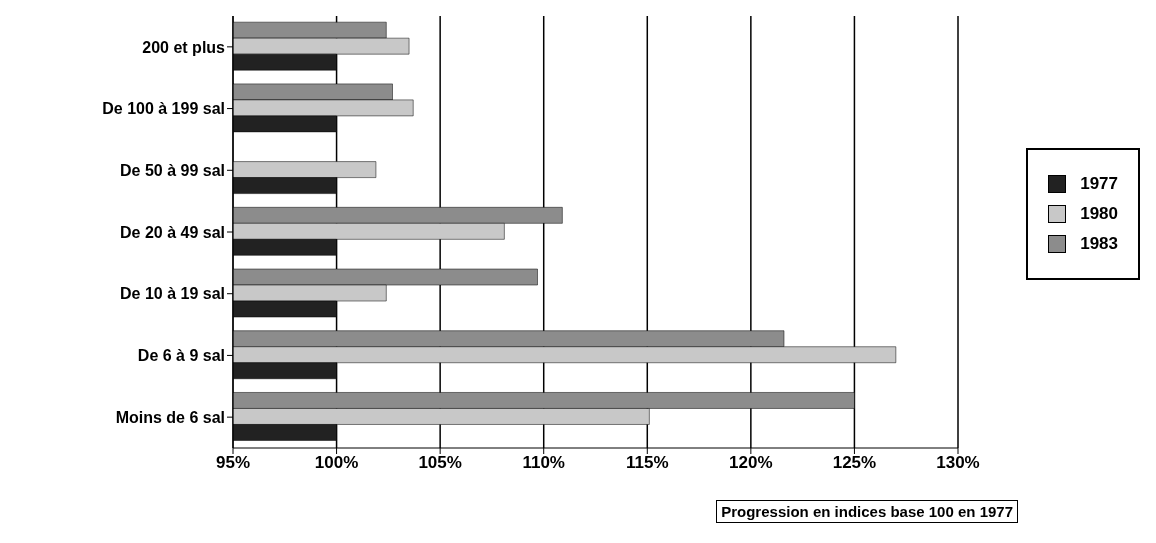  What do you see at coordinates (751, 463) in the screenshot?
I see `x-tick-label: 120%` at bounding box center [751, 463].